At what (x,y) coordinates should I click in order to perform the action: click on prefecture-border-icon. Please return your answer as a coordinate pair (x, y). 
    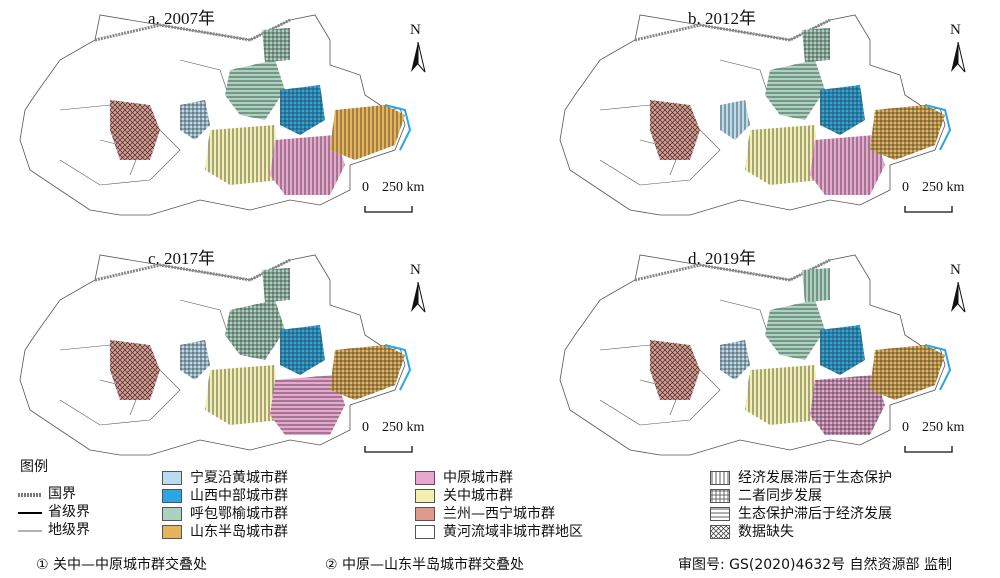
    Looking at the image, I should click on (30, 530).